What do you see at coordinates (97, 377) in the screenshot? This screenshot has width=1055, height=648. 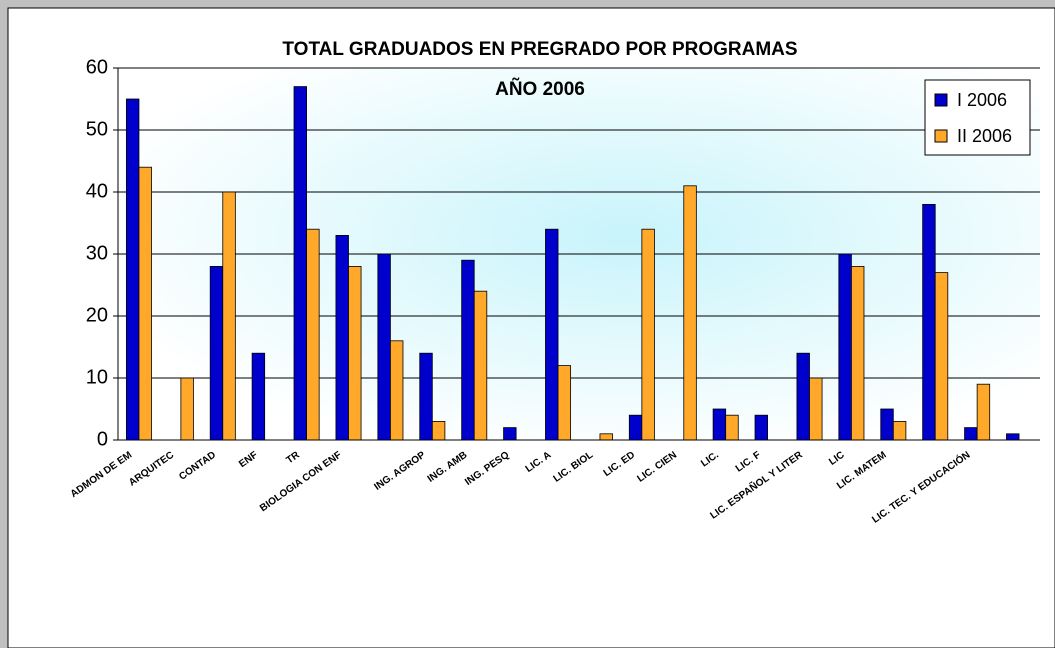 I see `y-tick-label: 10` at bounding box center [97, 377].